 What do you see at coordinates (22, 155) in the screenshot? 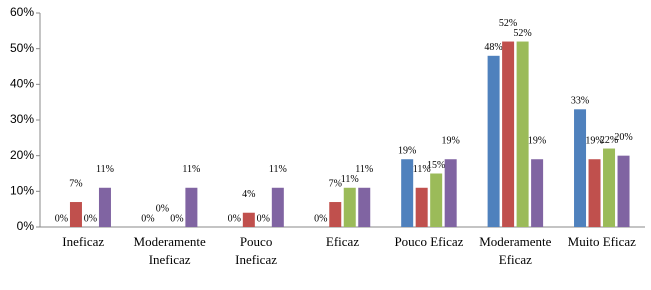
I see `y-tick-label: 20%` at bounding box center [22, 155].